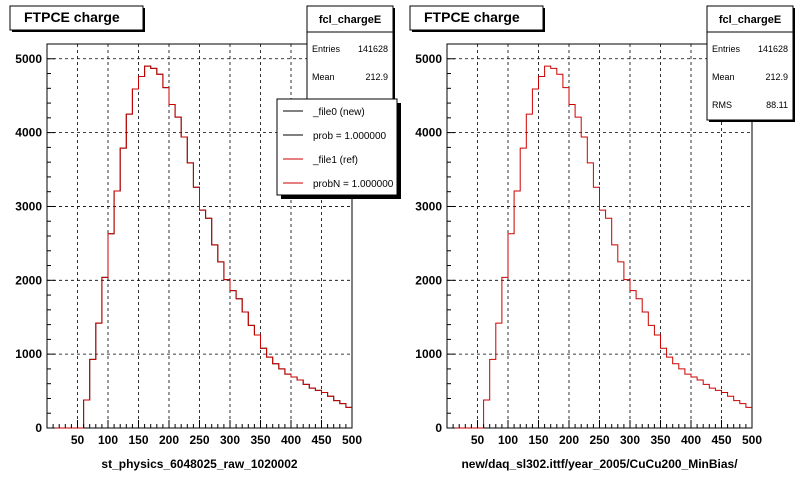 Image resolution: width=800 pixels, height=480 pixels. Describe the element at coordinates (338, 112) in the screenshot. I see `legend-entry: _file0 (new)` at that location.